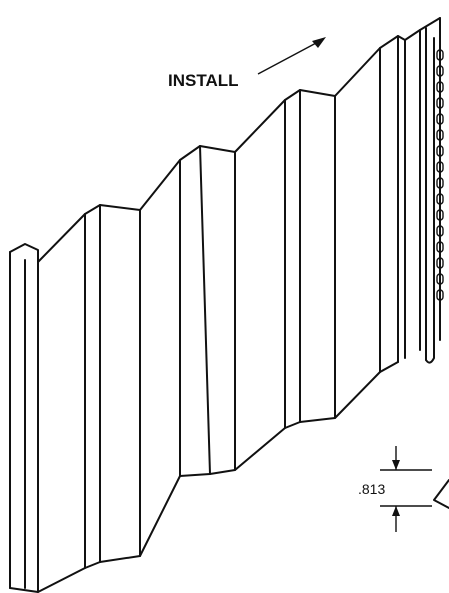 This screenshot has height=593, width=449. I want to click on install-callout: INSTALL, so click(247, 63).